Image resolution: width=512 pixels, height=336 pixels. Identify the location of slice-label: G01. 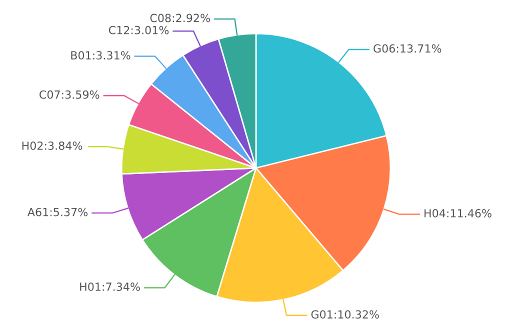
(321, 314).